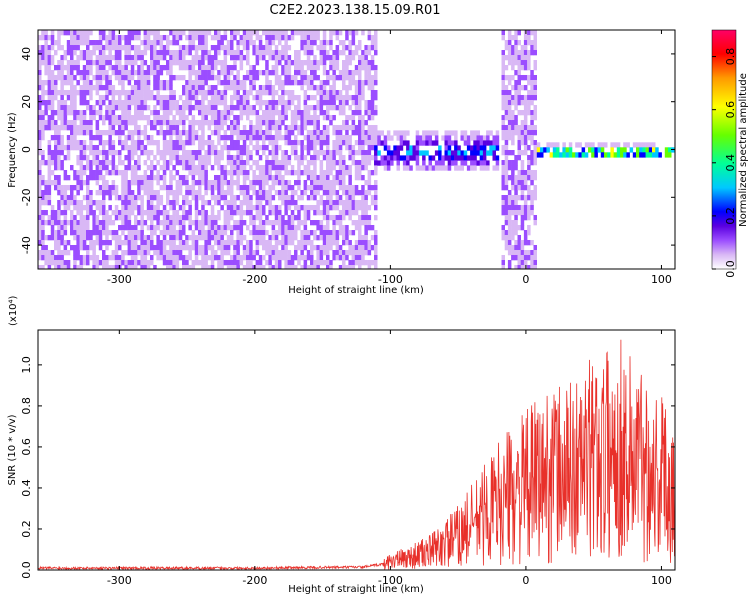 The width and height of the screenshot is (750, 600). What do you see at coordinates (730, 216) in the screenshot?
I see `colorbar-tick-label: 0.2` at bounding box center [730, 216].